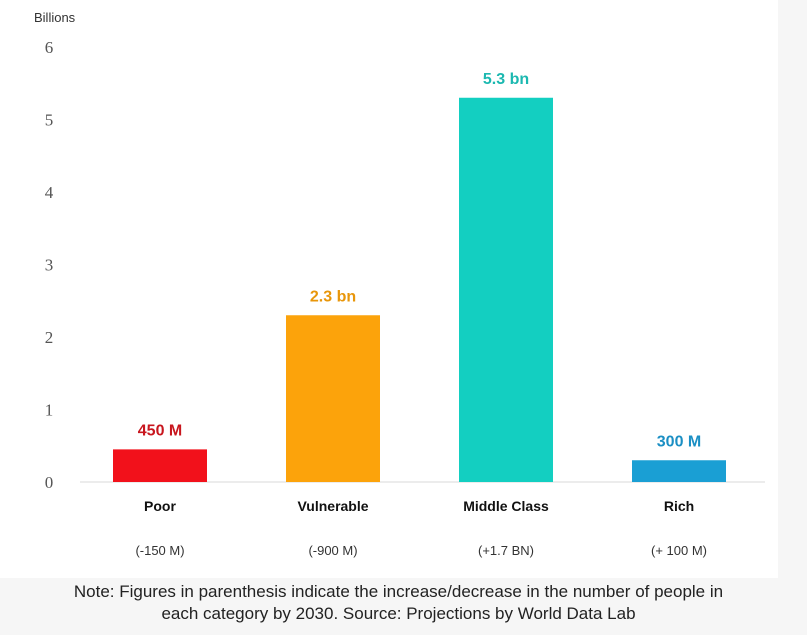 This screenshot has width=807, height=635. I want to click on y-axis-ticks: 0 1 2 3 4 5 6, so click(49, 265).